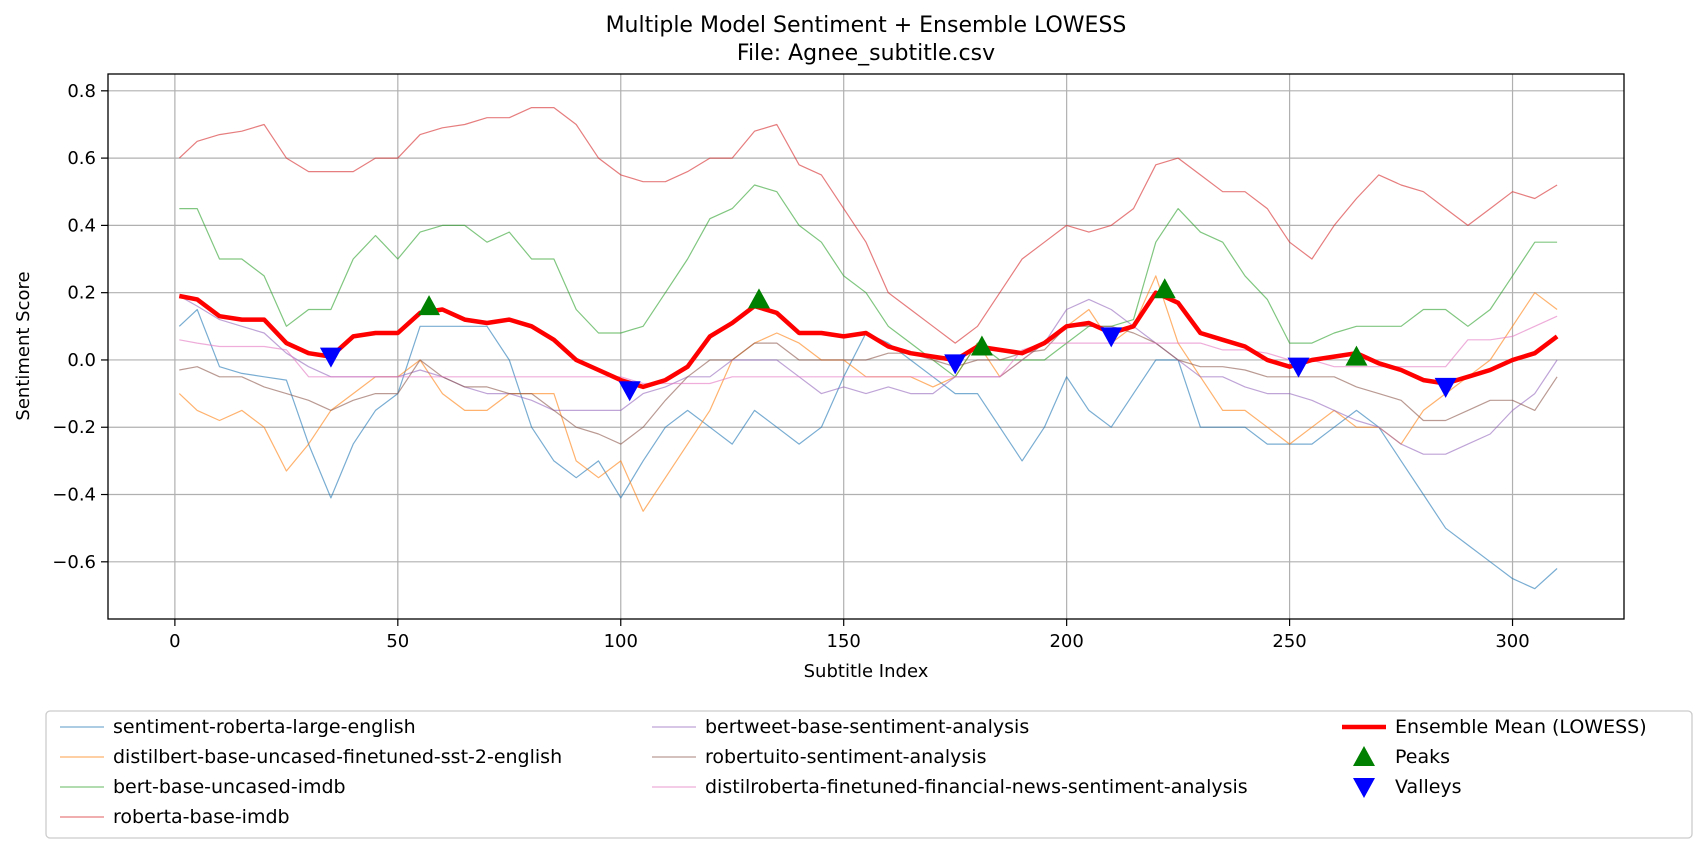  What do you see at coordinates (845, 757) in the screenshot?
I see `legend-label: robertuito-sentiment-analysis` at bounding box center [845, 757].